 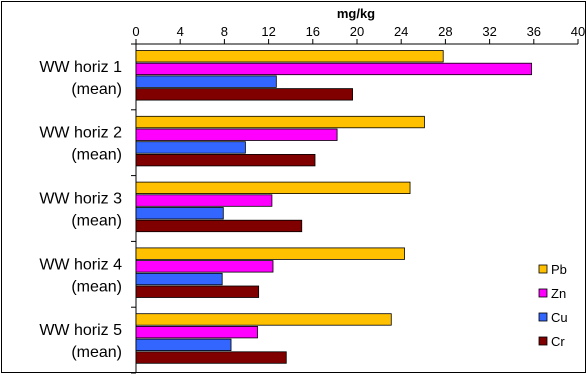 I want to click on legend-label-zn: Zn, so click(x=558, y=293).